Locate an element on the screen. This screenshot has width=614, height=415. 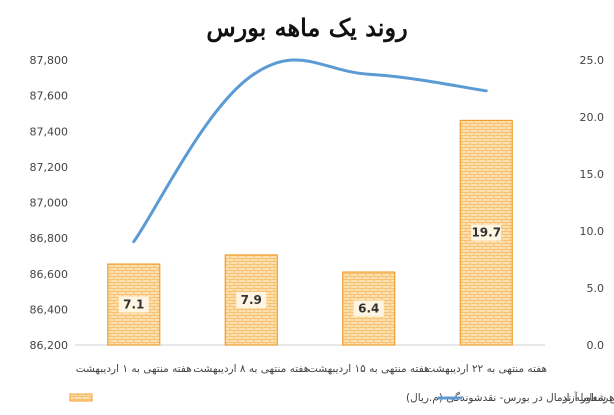
bar-data-label: 7.9 is located at coordinates (251, 300).